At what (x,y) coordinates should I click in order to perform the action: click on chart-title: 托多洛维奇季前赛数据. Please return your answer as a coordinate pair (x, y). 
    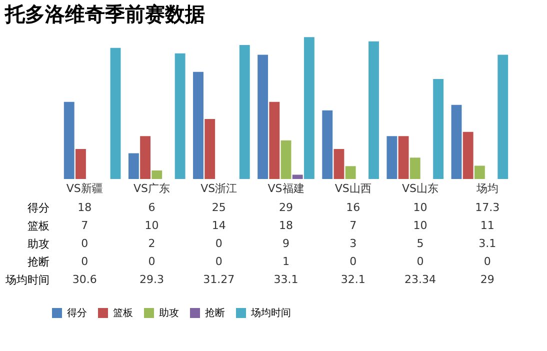
    Looking at the image, I should click on (104, 14).